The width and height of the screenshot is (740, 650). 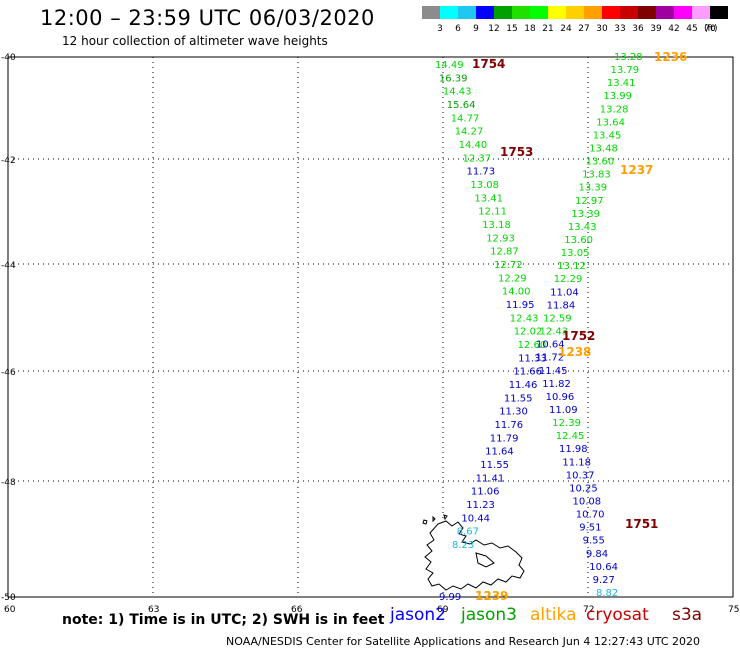 I want to click on wave-height-label: 12.02, so click(x=528, y=332).